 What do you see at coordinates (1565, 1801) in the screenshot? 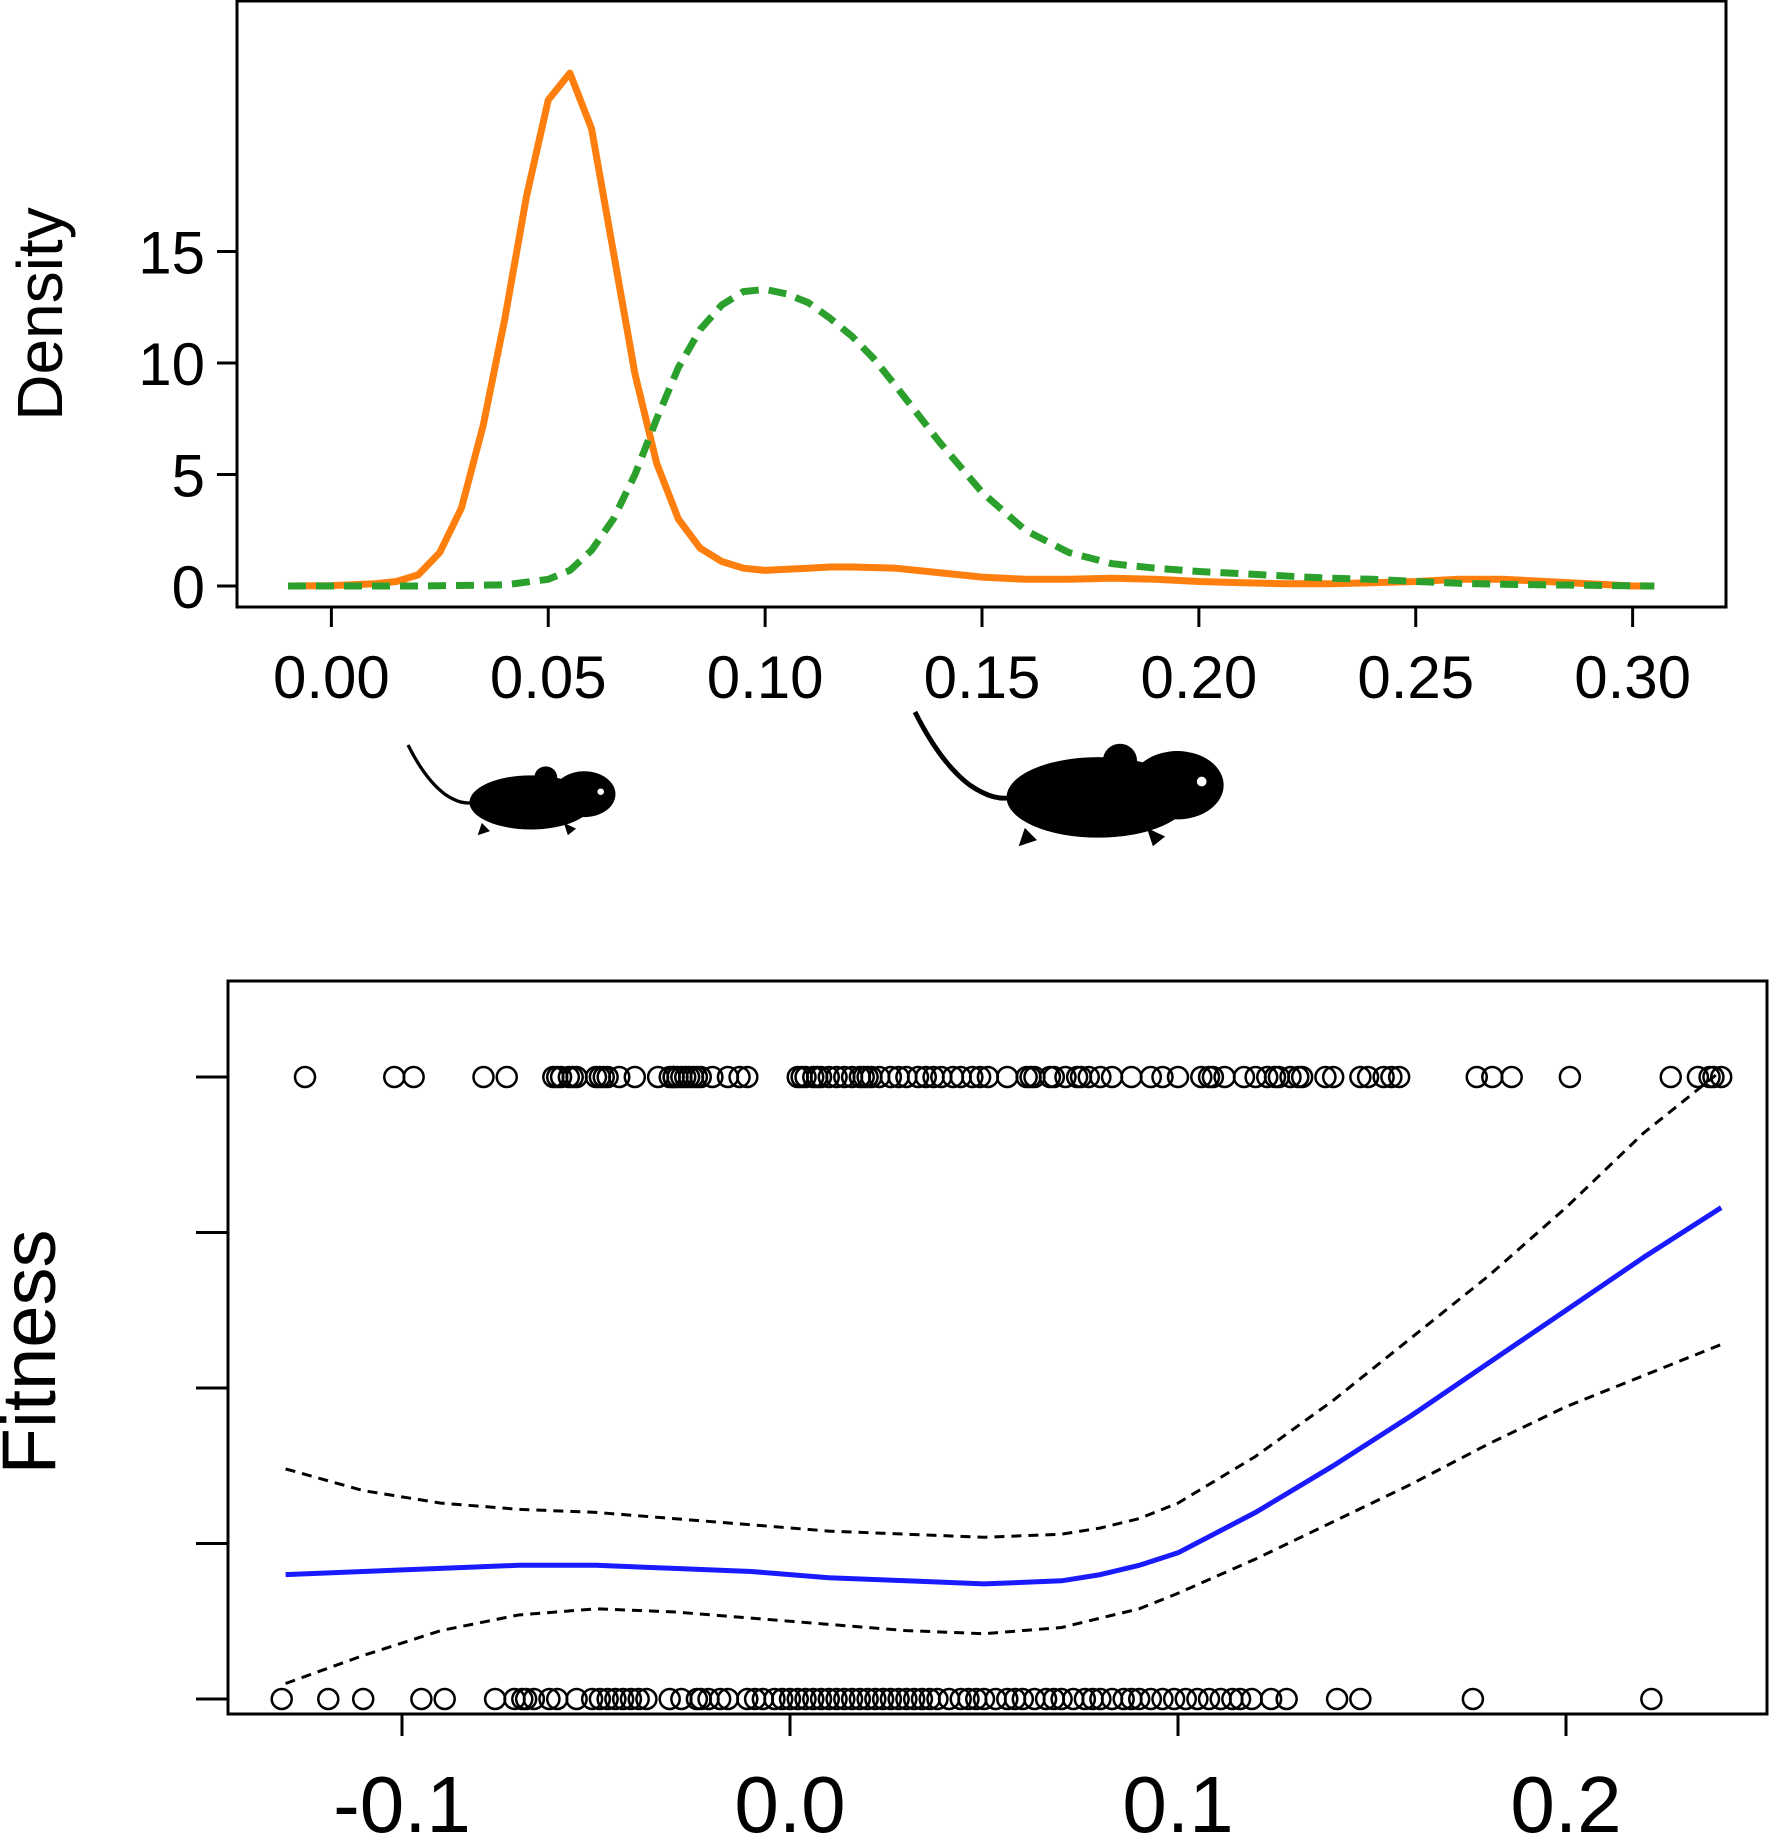
I see `x-tick-label: 0.2` at bounding box center [1565, 1801].